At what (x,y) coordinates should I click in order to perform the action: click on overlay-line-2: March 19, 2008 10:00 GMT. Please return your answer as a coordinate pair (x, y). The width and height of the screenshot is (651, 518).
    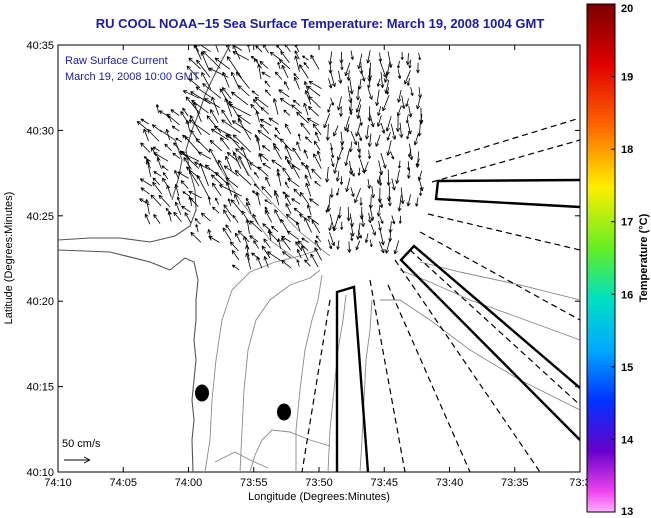
    Looking at the image, I should click on (132, 77).